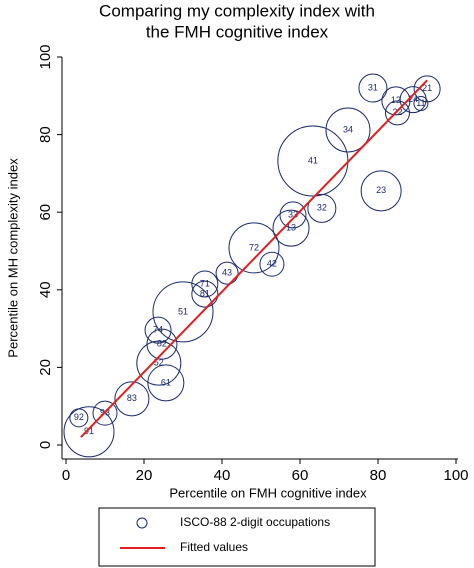 The image size is (474, 568). I want to click on legend-symbol, so click(142, 523).